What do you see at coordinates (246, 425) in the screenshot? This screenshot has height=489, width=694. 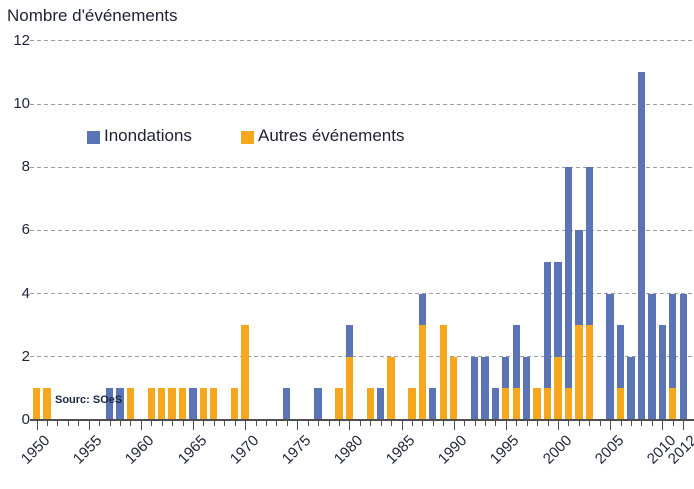 I see `x-tick-1970` at bounding box center [246, 425].